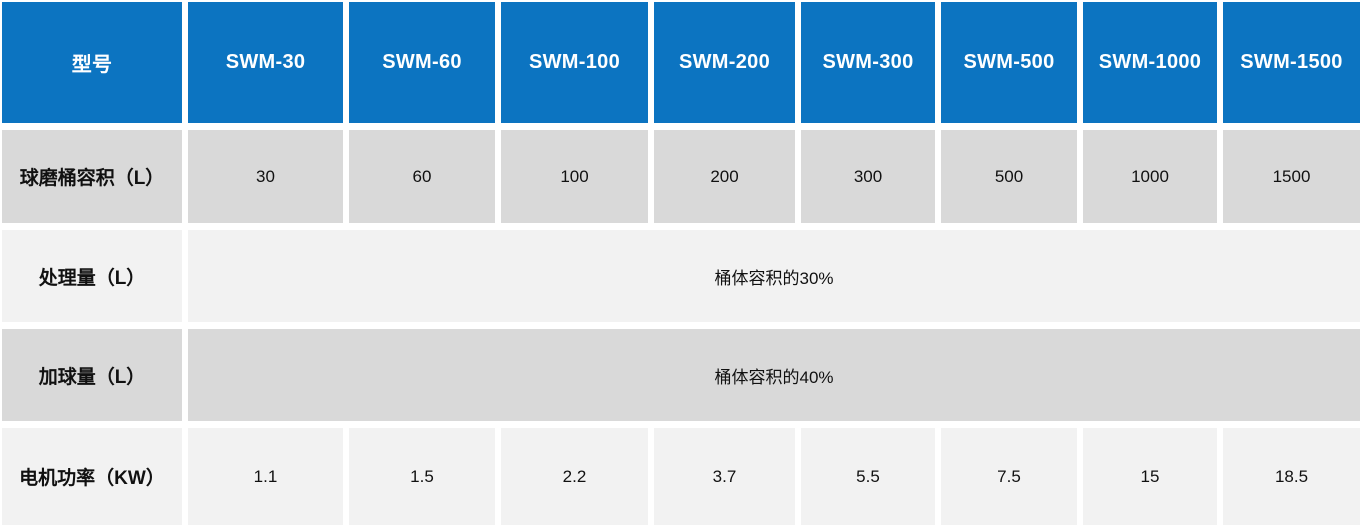 The height and width of the screenshot is (525, 1360). I want to click on header-cell-swm-300: SWM-300, so click(868, 62).